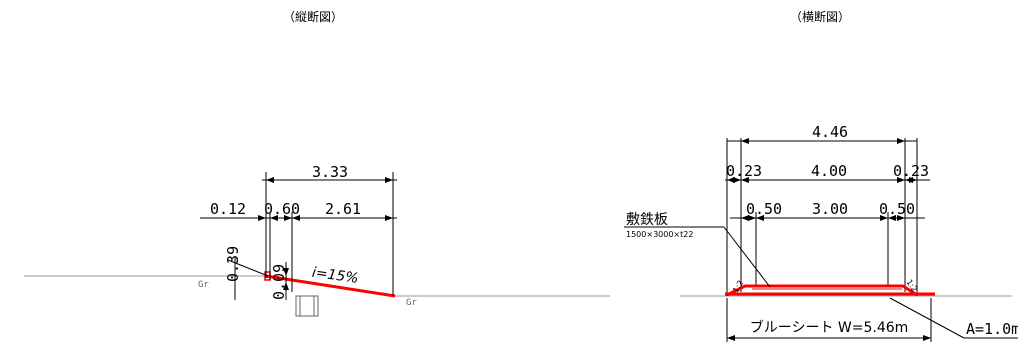 The height and width of the screenshot is (344, 1018). Describe the element at coordinates (411, 303) in the screenshot. I see `ground-label-right: Gr` at that location.